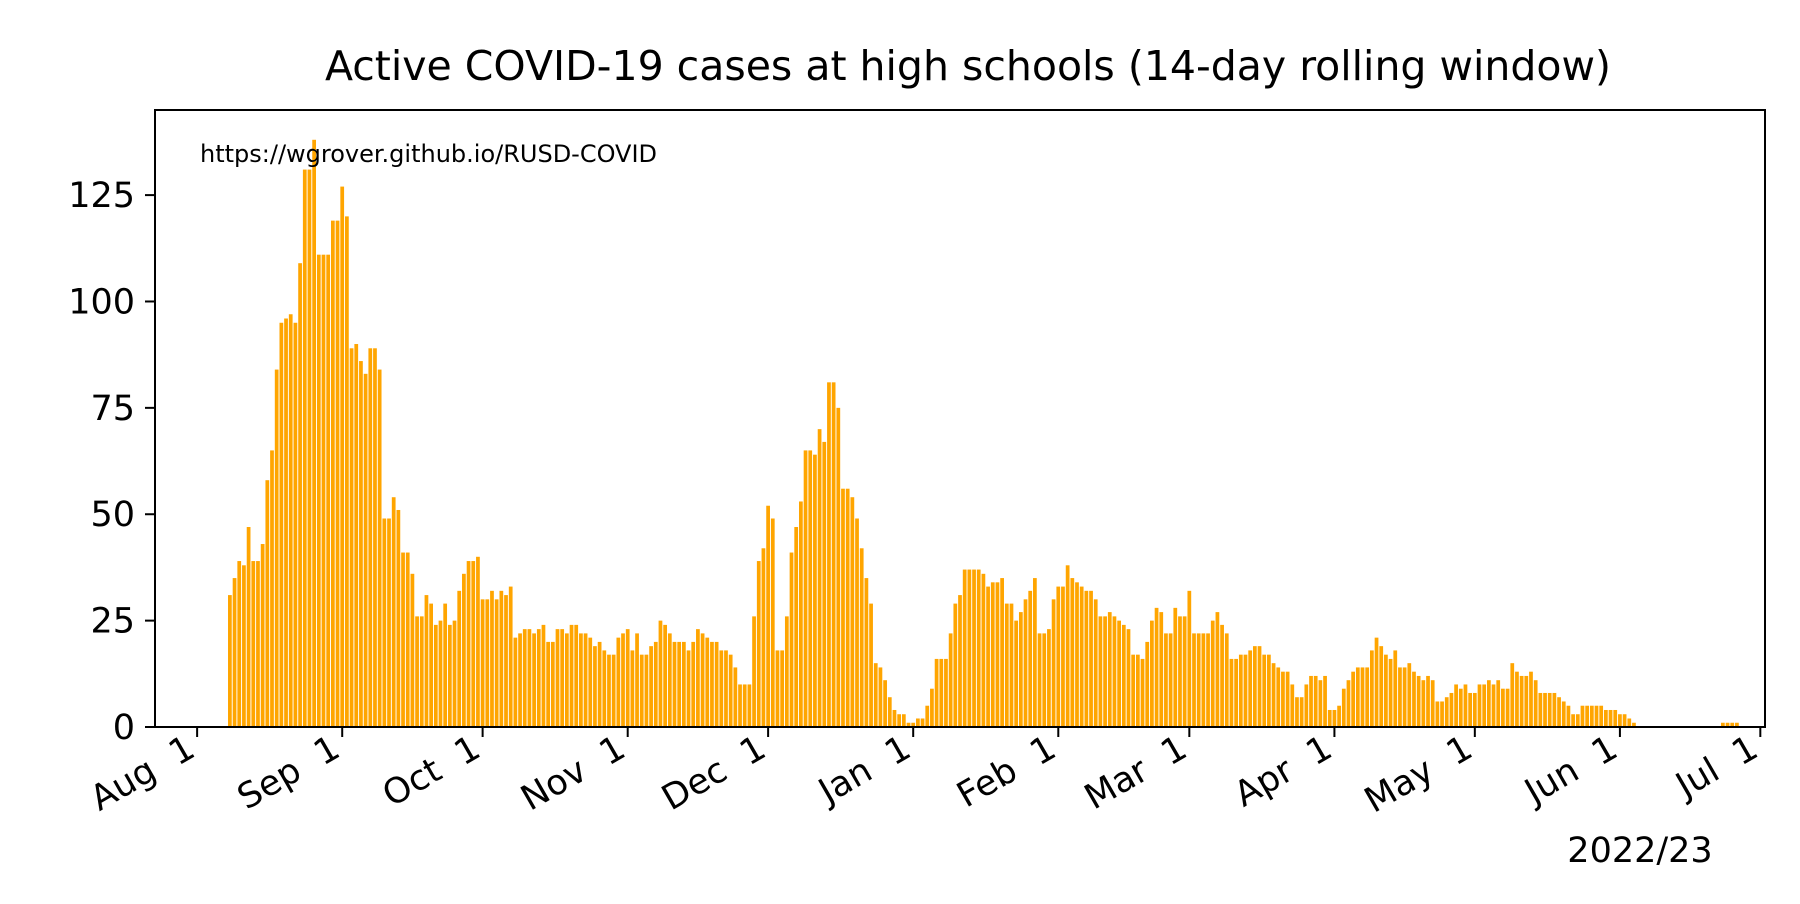  Describe the element at coordinates (101, 302) in the screenshot. I see `y-tick-label: 100` at that location.